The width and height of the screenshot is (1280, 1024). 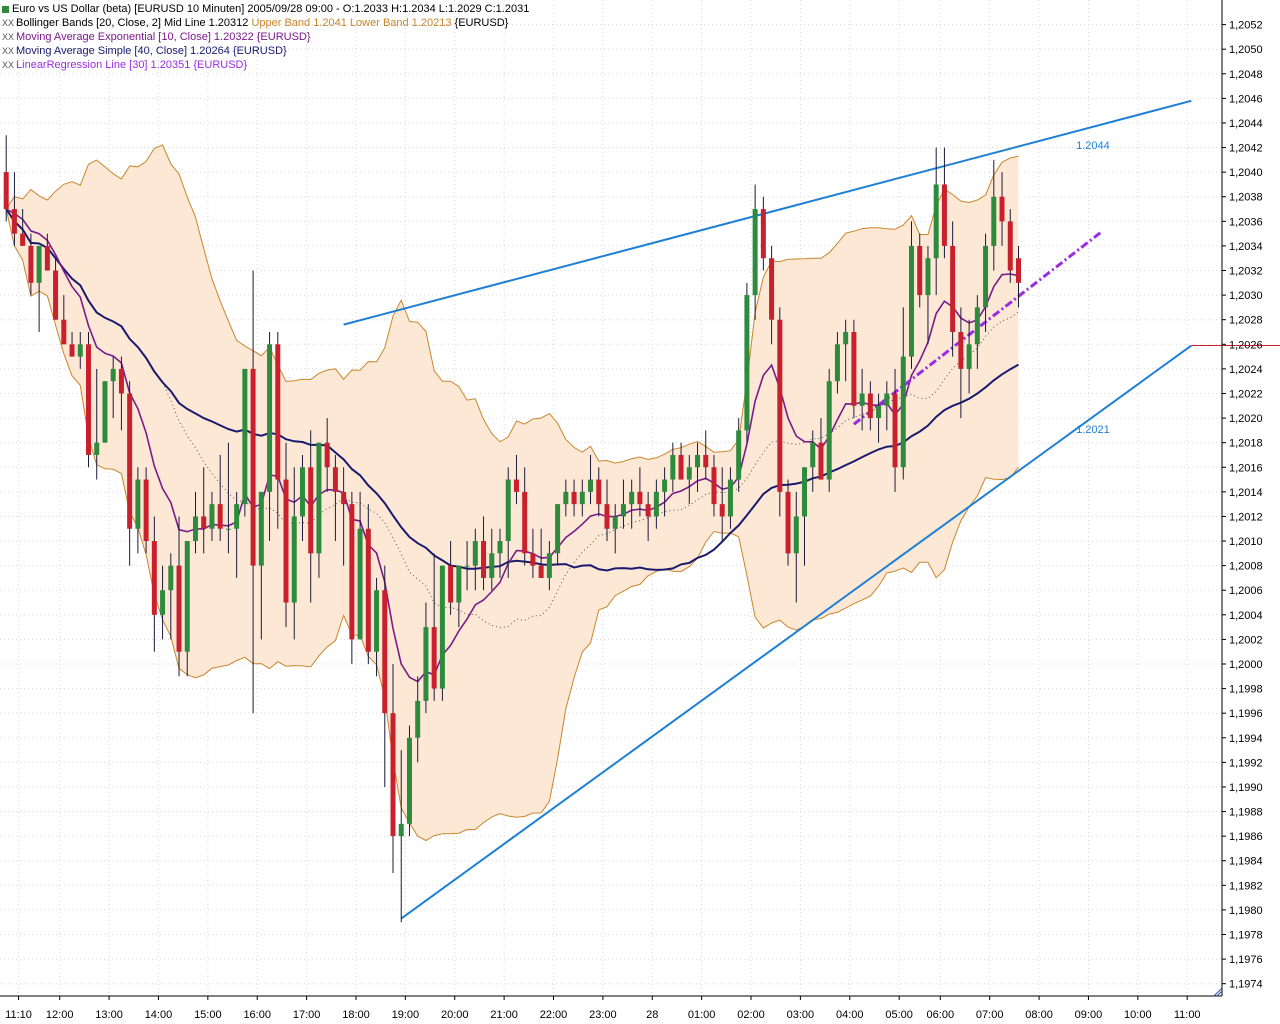 I want to click on price-tick-label: 1,2038, so click(x=1246, y=198).